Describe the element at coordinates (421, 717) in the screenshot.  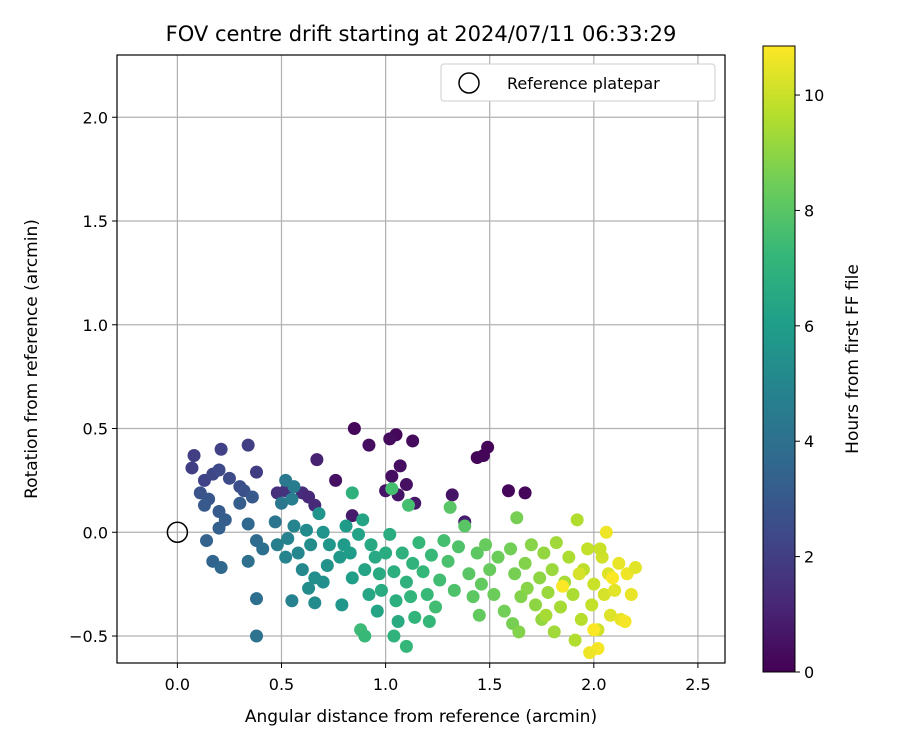
I see `x-axis-label: Angular distance from reference (arcmin)` at that location.